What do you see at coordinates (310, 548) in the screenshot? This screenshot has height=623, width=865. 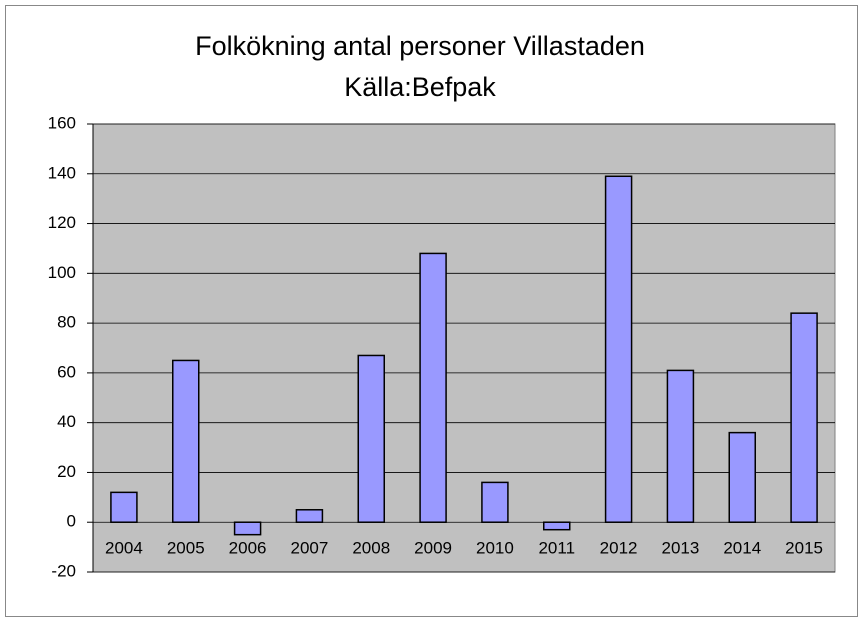 I see `x-tick-label: 2007` at bounding box center [310, 548].